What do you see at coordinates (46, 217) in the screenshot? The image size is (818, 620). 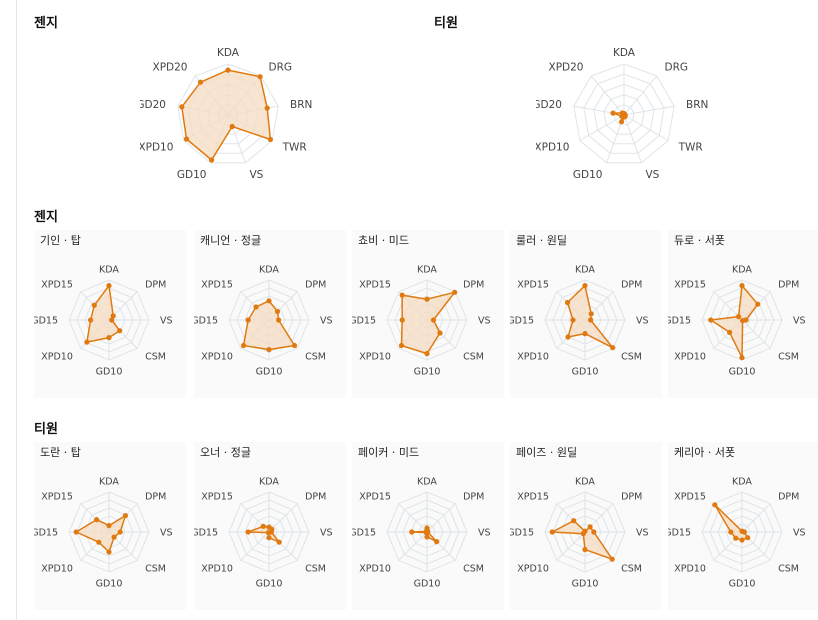 I see `players-title-gen: 젠지` at bounding box center [46, 217].